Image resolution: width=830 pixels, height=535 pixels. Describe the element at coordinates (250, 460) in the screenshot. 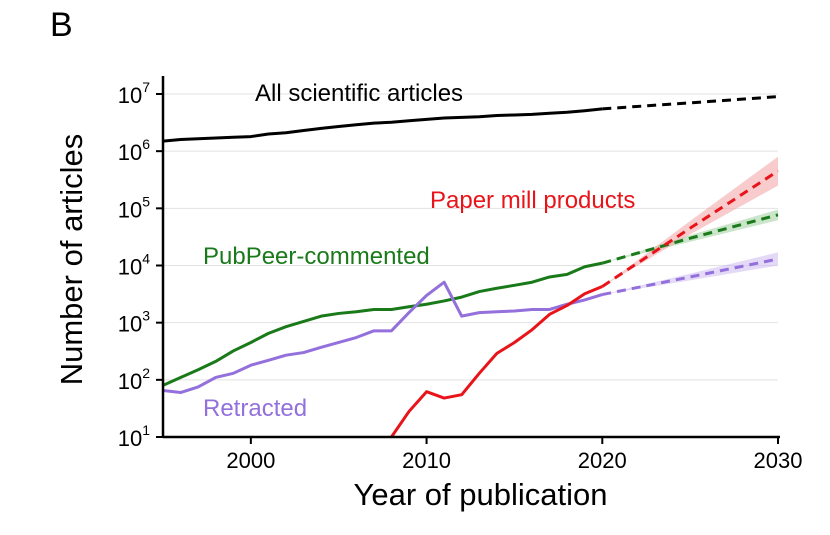

I see `x-tick-label: 2000` at that location.